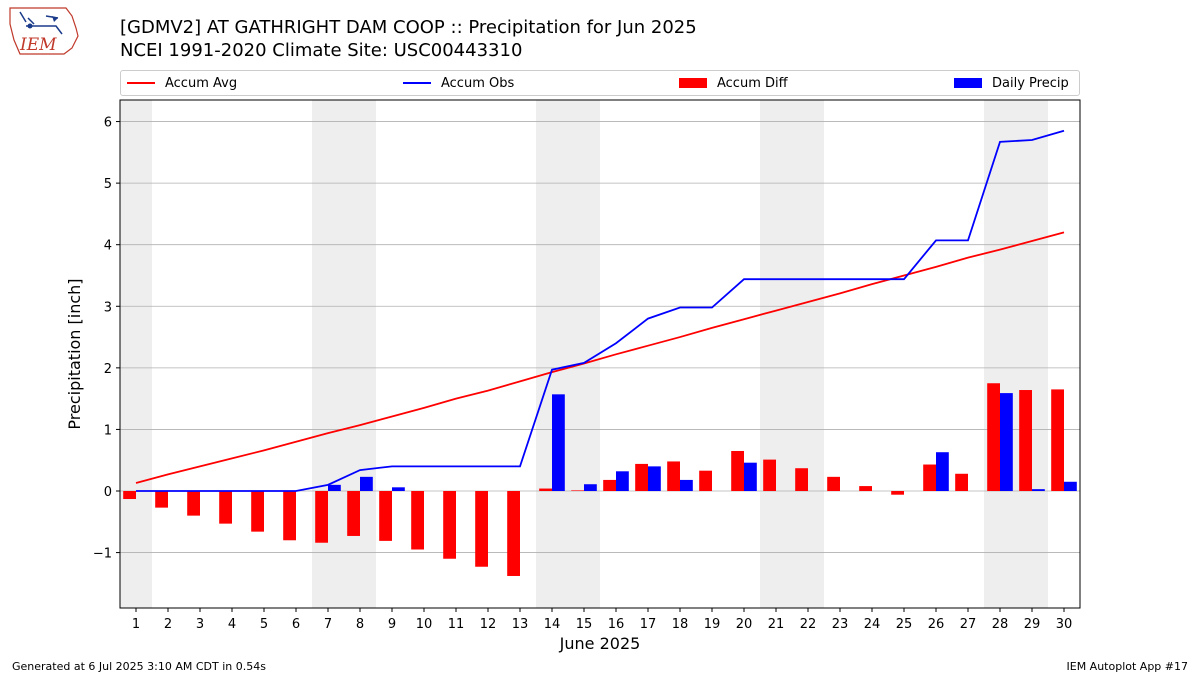 This screenshot has width=1200, height=675. I want to click on y-tick-label: 6, so click(108, 123).